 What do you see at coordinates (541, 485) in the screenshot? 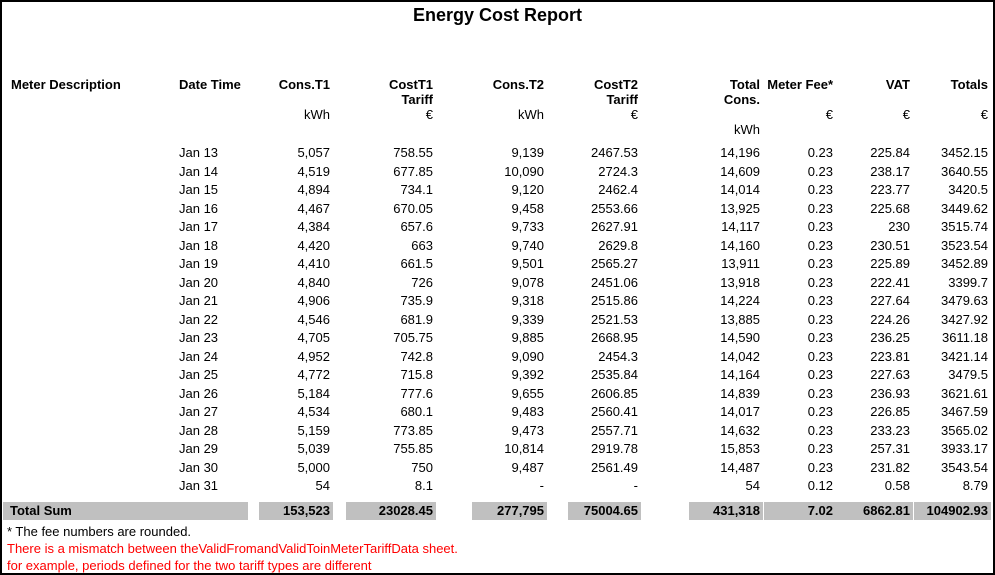
I see `cell-cons-t2: -` at bounding box center [541, 485].